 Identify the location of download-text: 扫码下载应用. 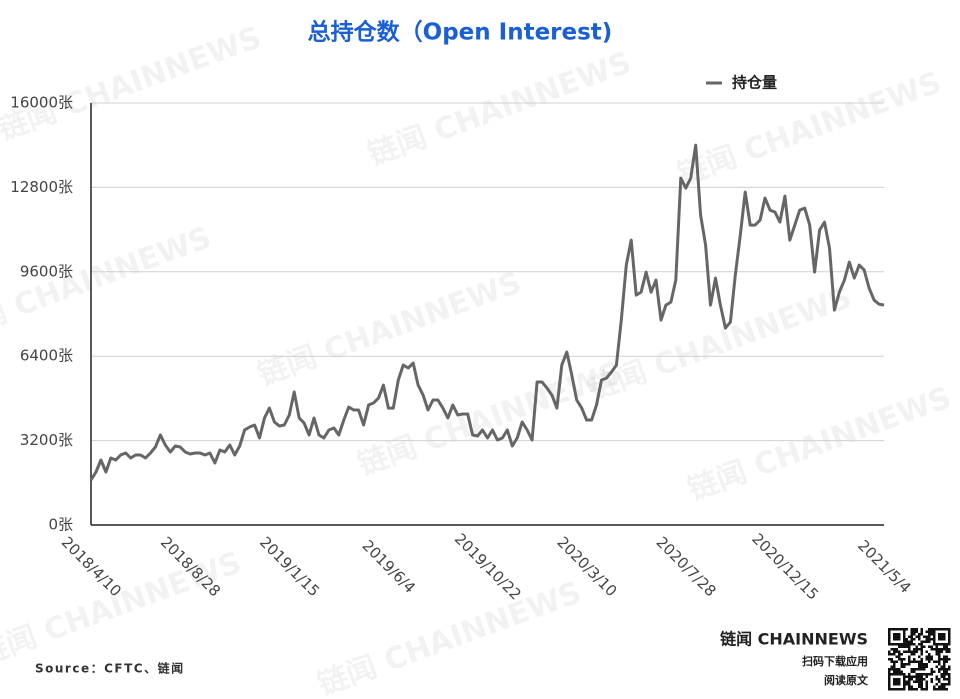
(835, 661).